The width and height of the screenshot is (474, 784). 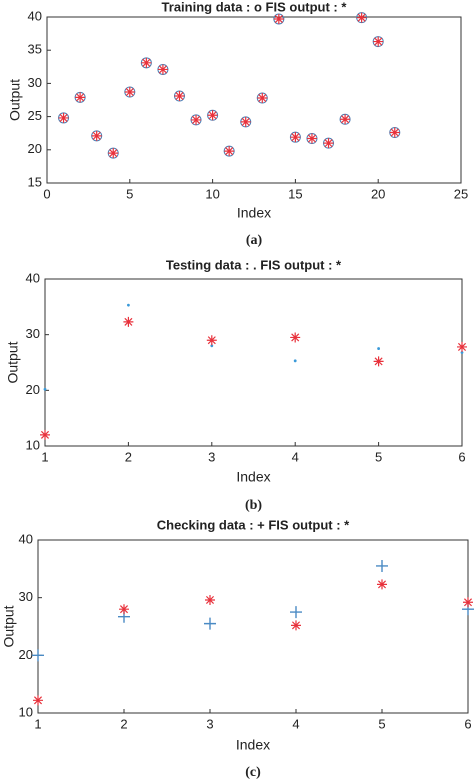 I want to click on caption: (b), so click(x=253, y=505).